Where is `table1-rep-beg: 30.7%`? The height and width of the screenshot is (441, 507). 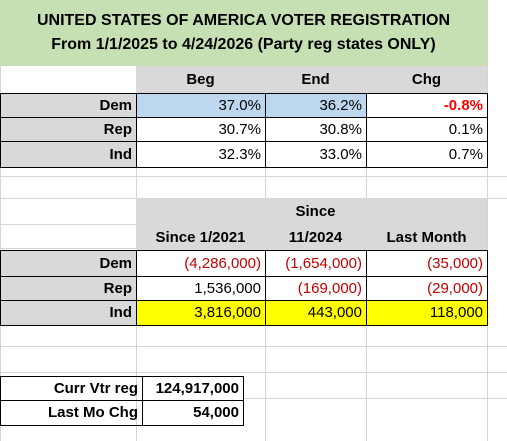
table1-rep-beg: 30.7% is located at coordinates (239, 129).